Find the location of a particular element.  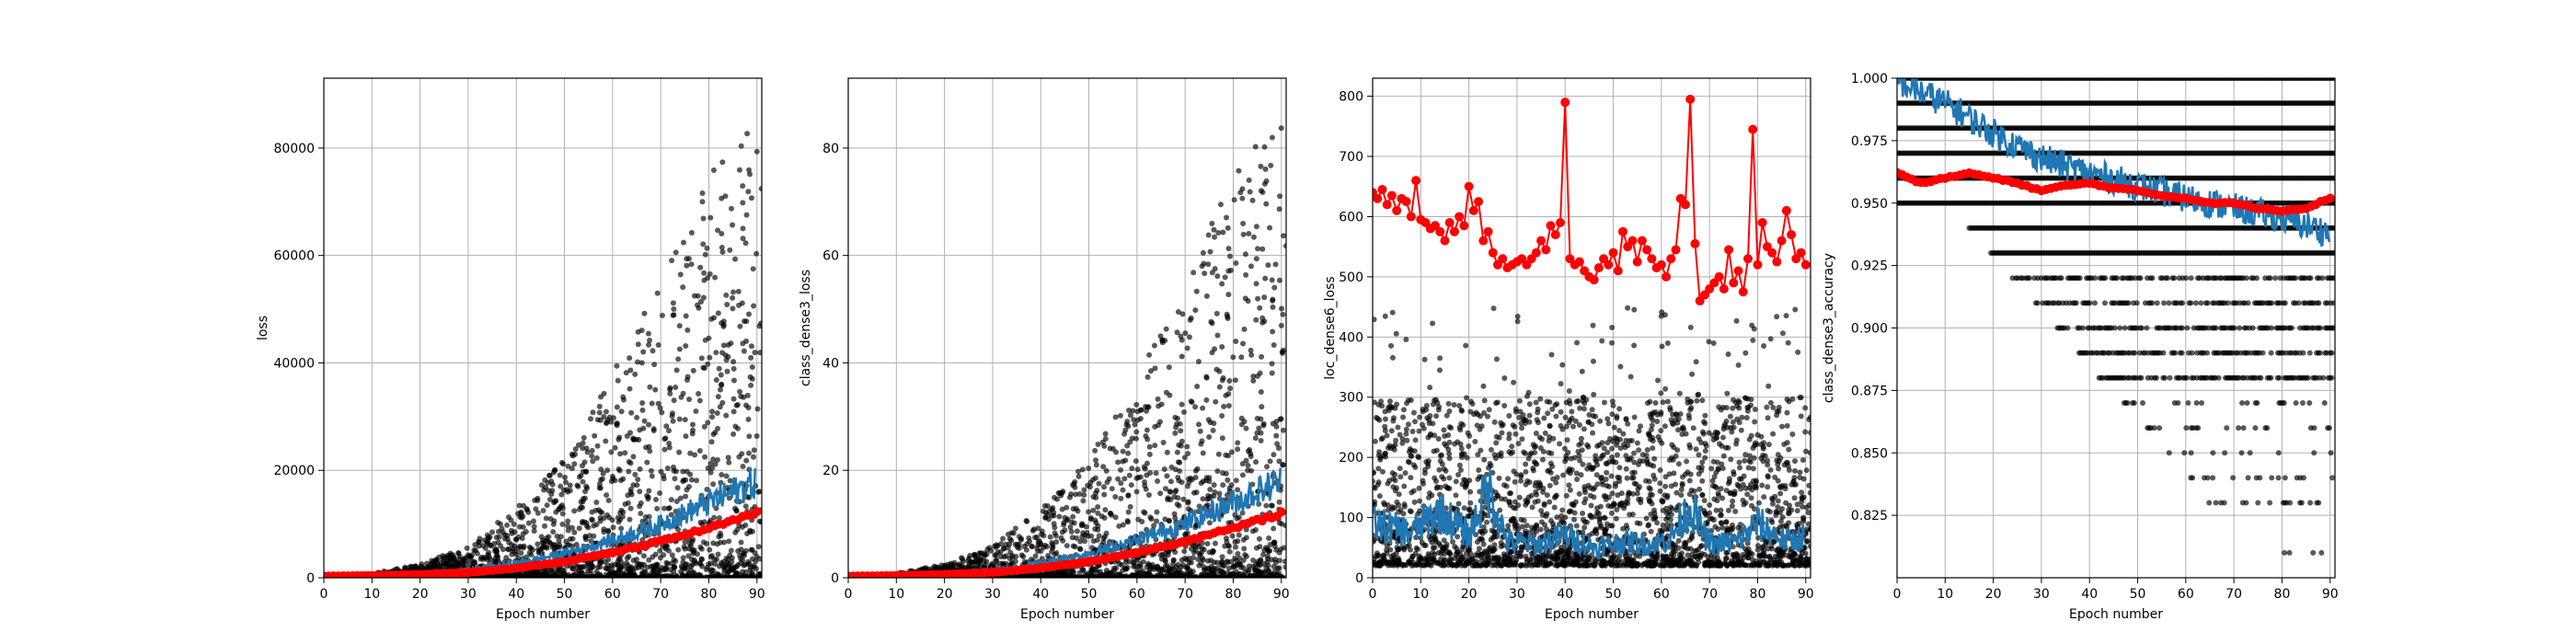

y-tick-label: 20000 is located at coordinates (294, 471).